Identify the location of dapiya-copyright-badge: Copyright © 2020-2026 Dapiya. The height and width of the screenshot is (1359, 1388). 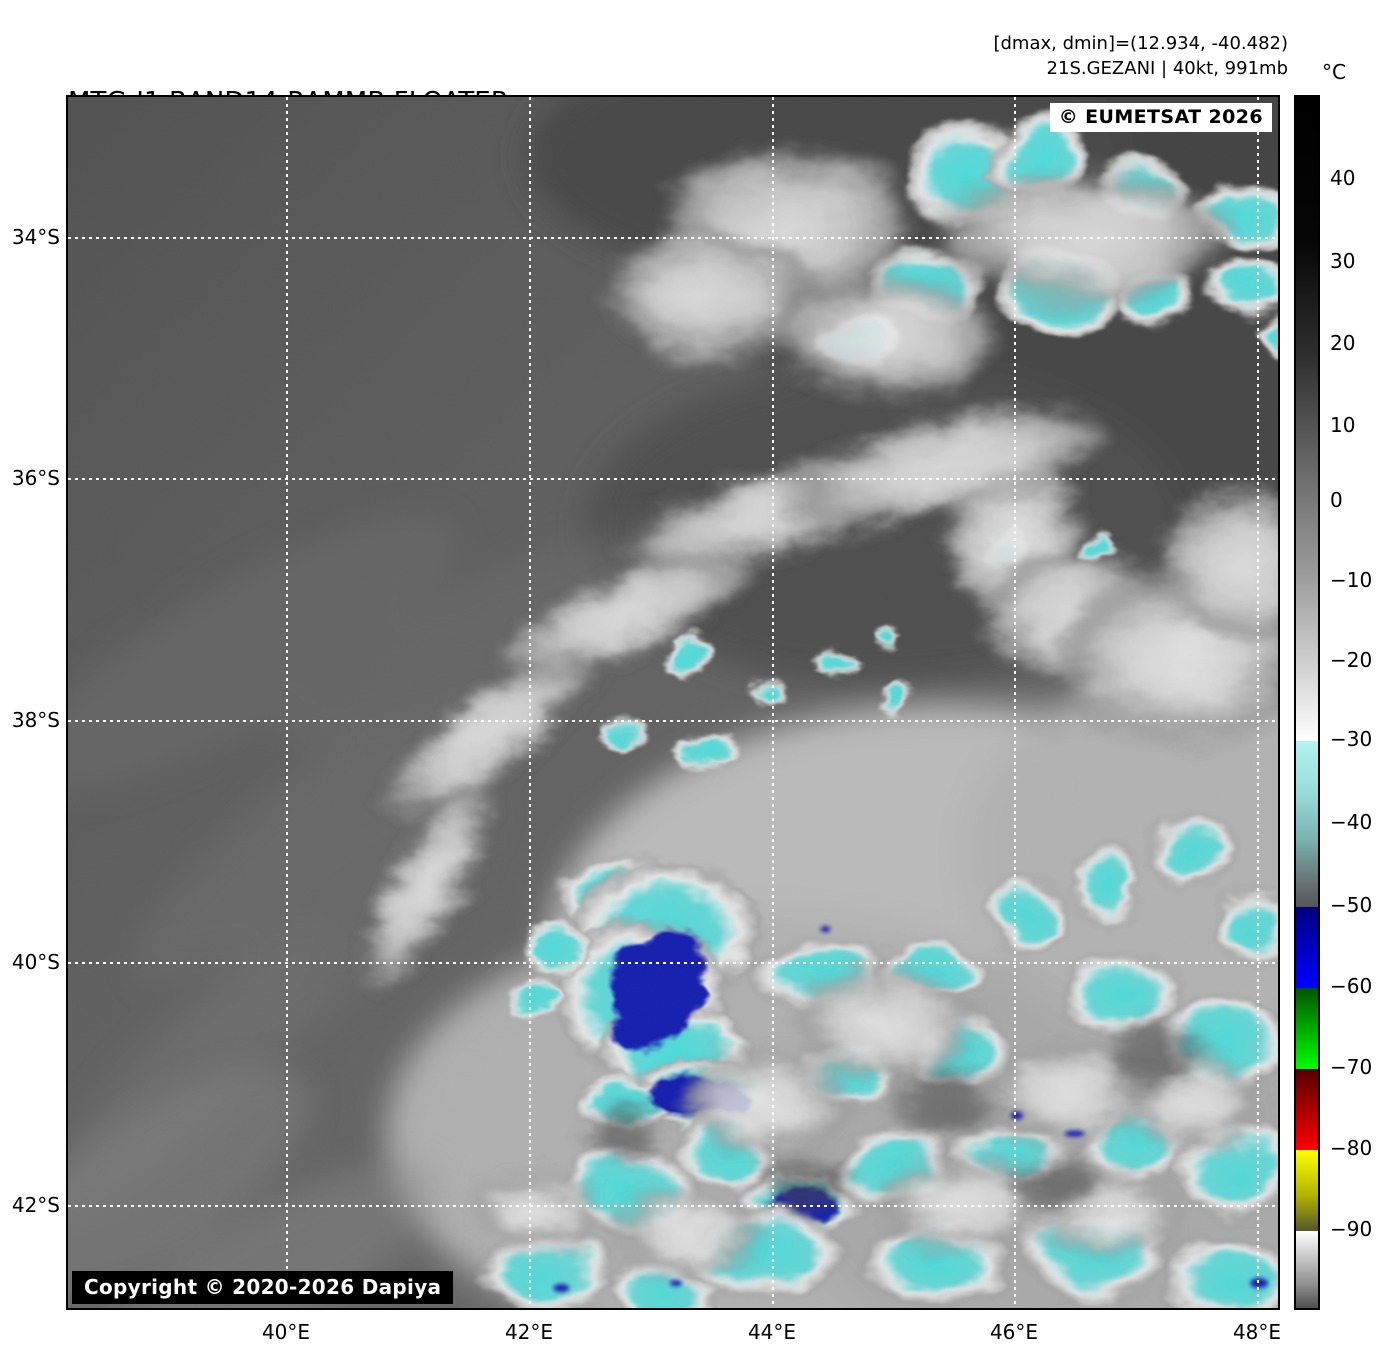
(263, 1287).